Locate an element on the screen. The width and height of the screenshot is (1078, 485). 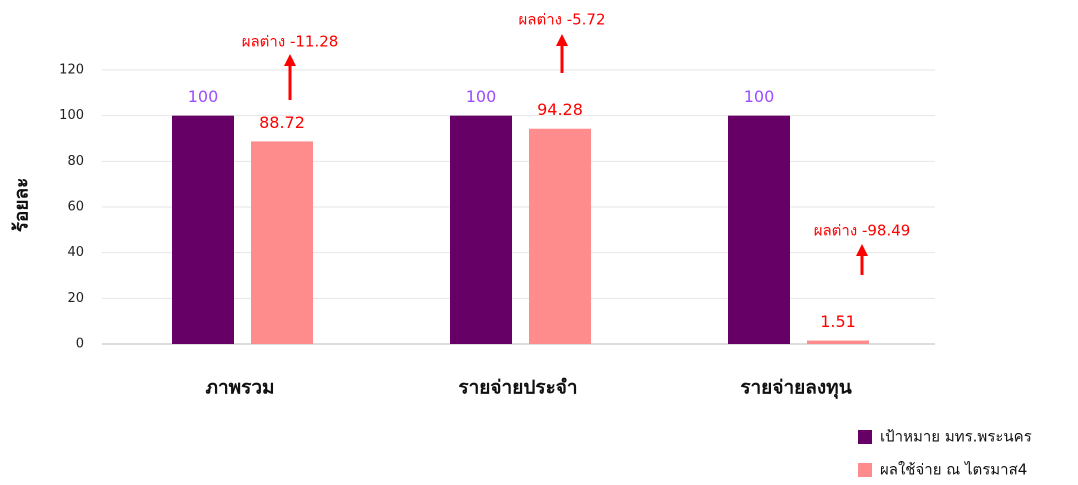
y-tick-label: 60 is located at coordinates (75, 207).